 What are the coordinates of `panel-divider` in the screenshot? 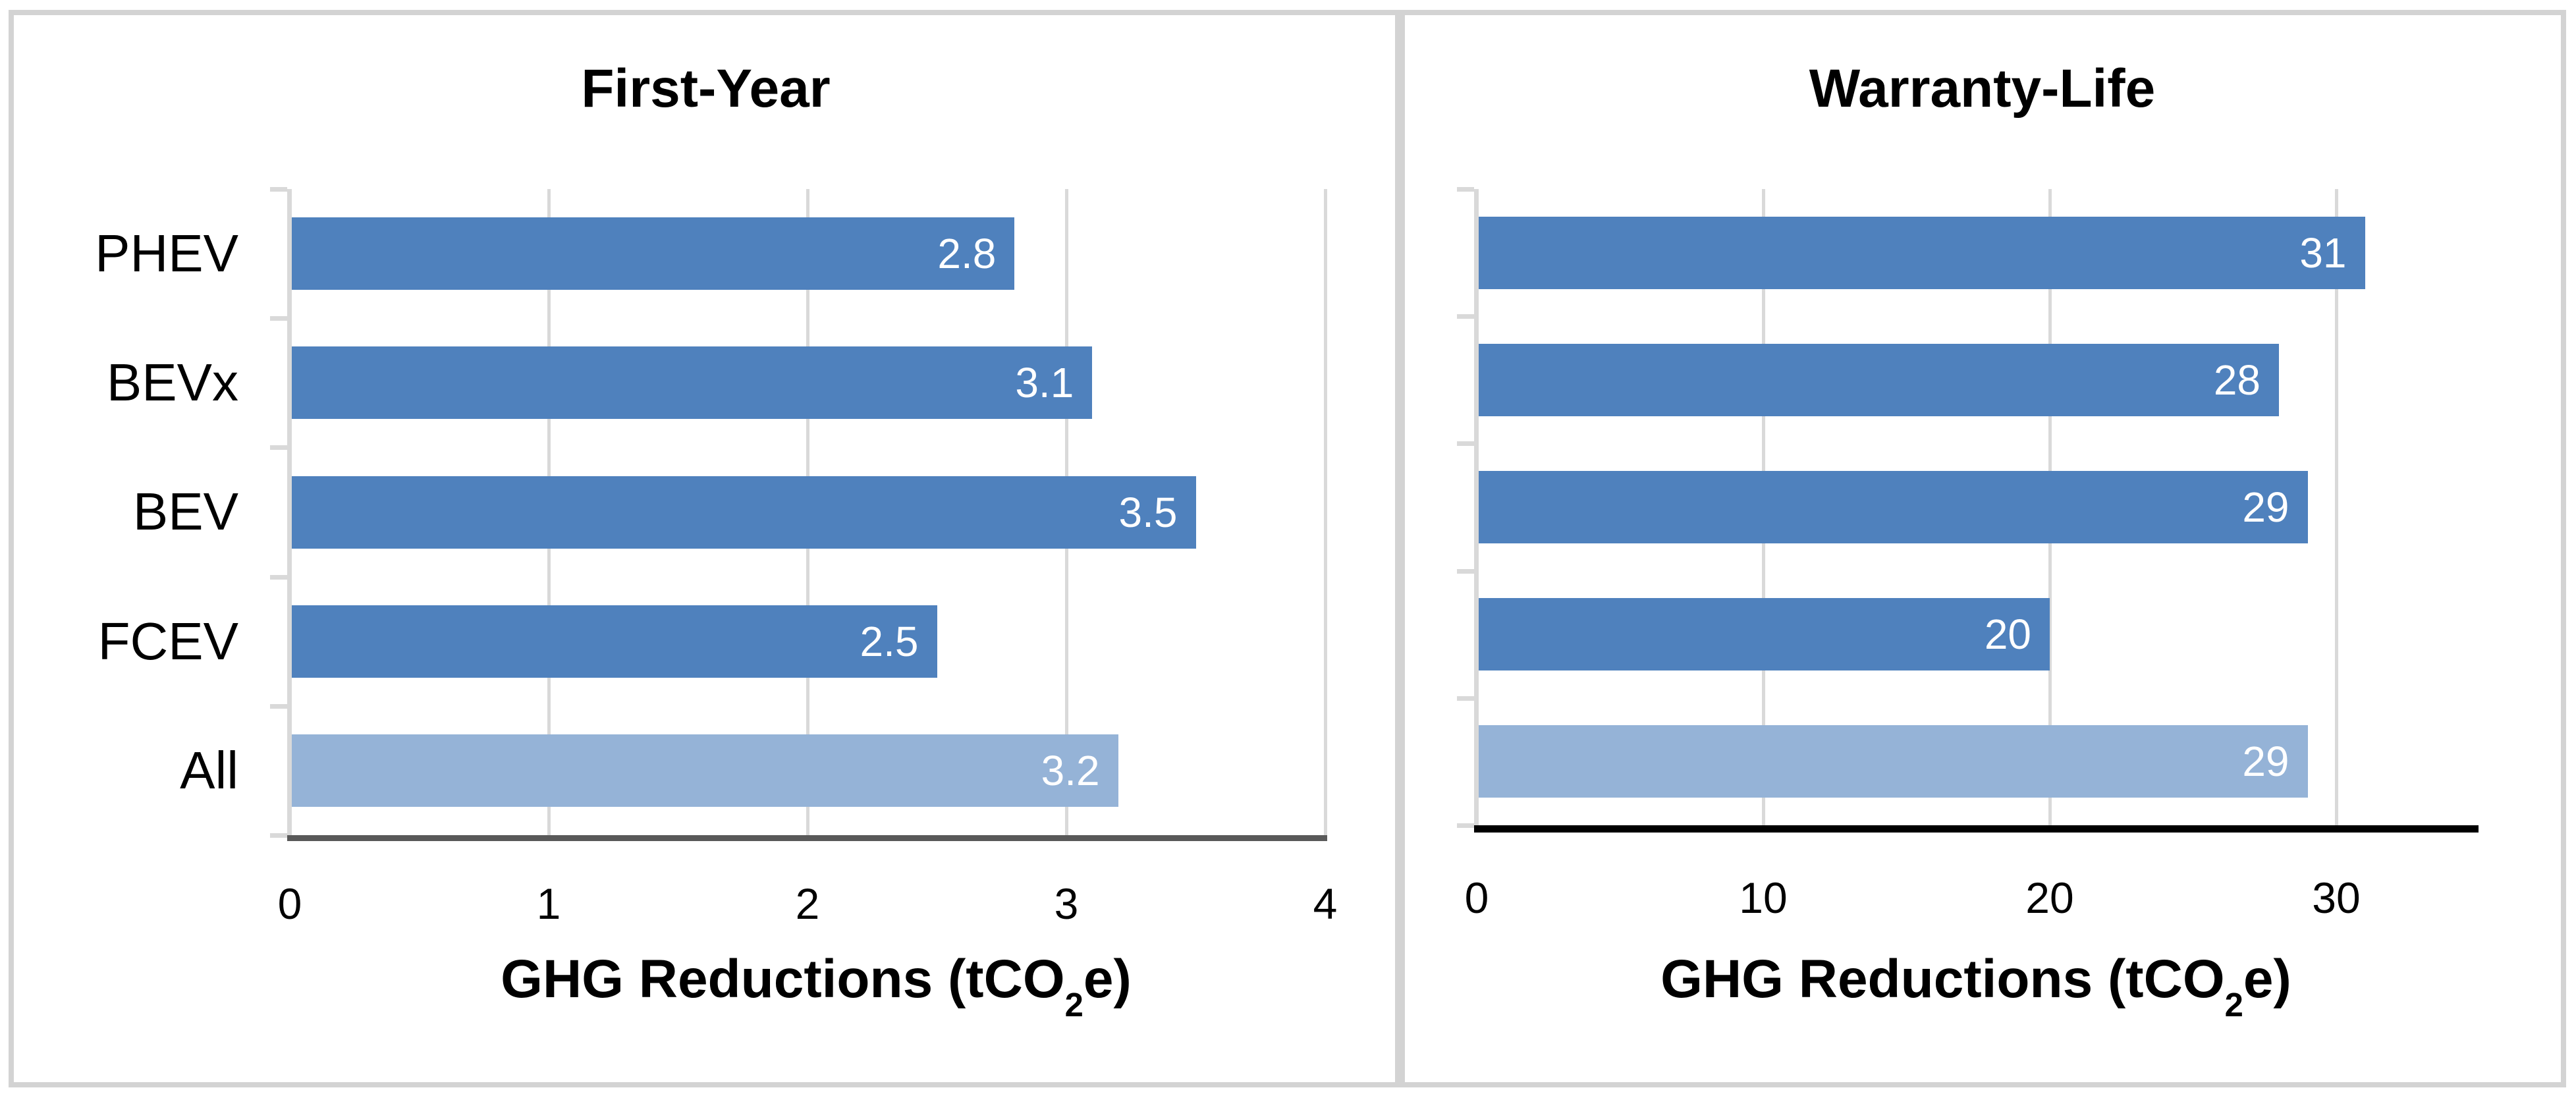 It's located at (1400, 548).